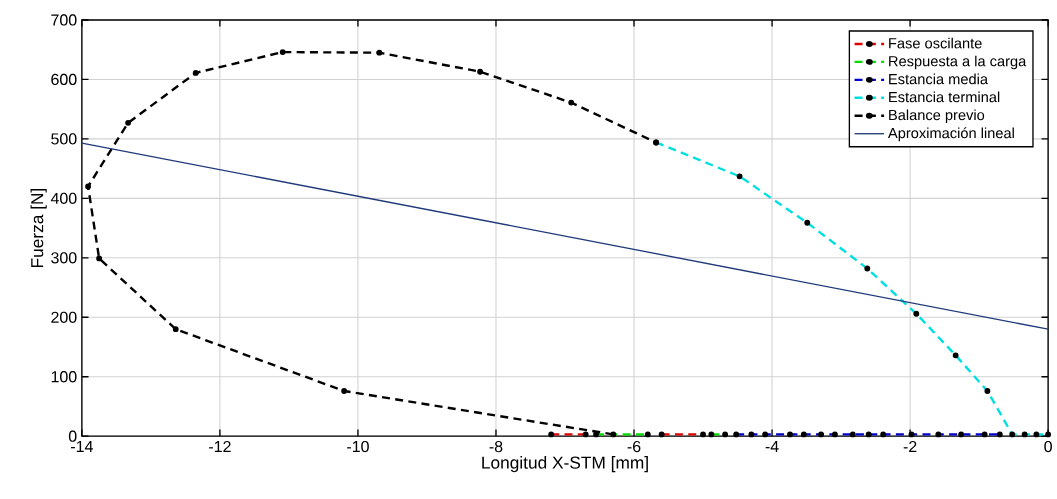  What do you see at coordinates (64, 258) in the screenshot?
I see `y-tick-label: 300` at bounding box center [64, 258].